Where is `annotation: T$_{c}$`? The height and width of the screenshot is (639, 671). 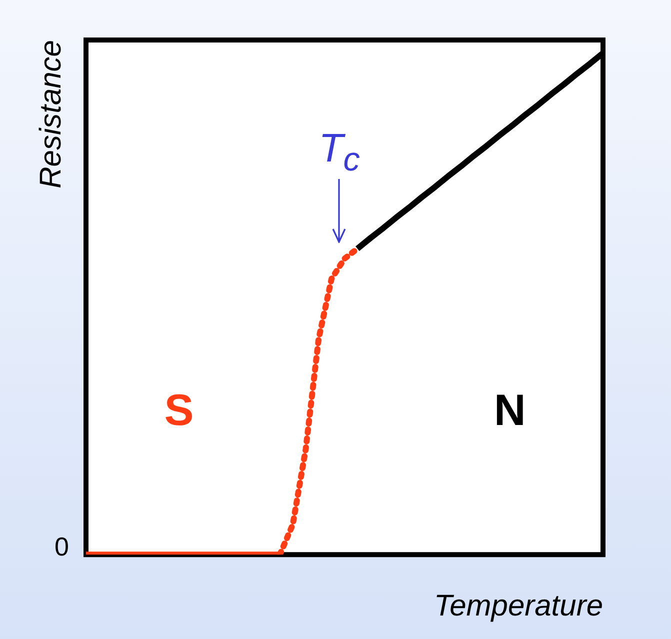 annotation: T$_{c}$ is located at coordinates (339, 153).